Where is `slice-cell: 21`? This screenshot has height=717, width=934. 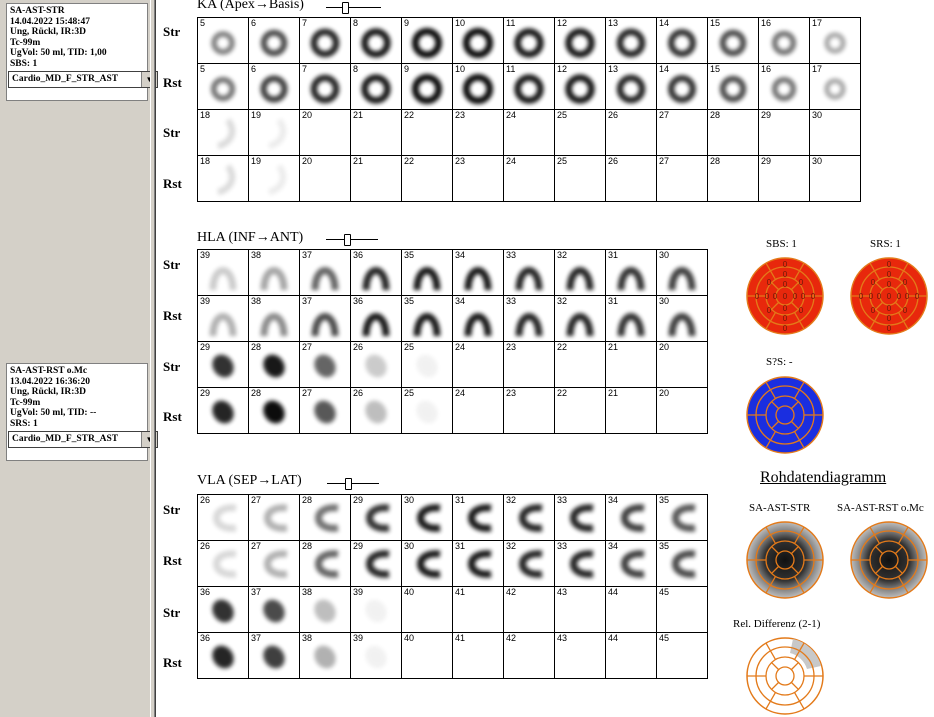
slice-cell: 21 is located at coordinates (376, 179).